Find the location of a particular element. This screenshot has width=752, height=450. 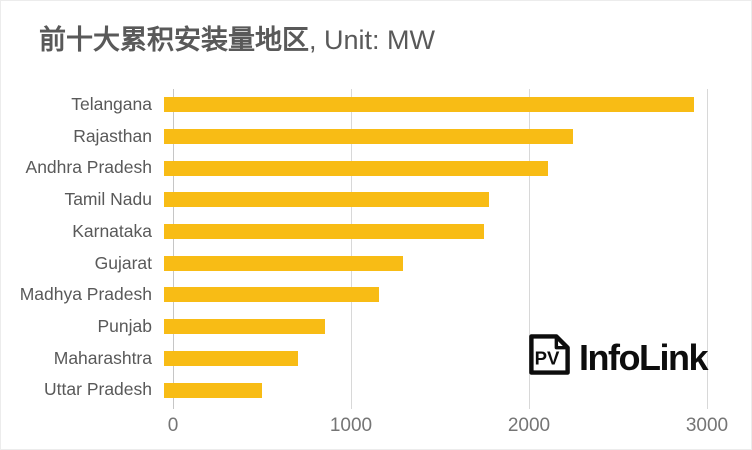

category-label: Madhya Pradesh is located at coordinates (85, 294).